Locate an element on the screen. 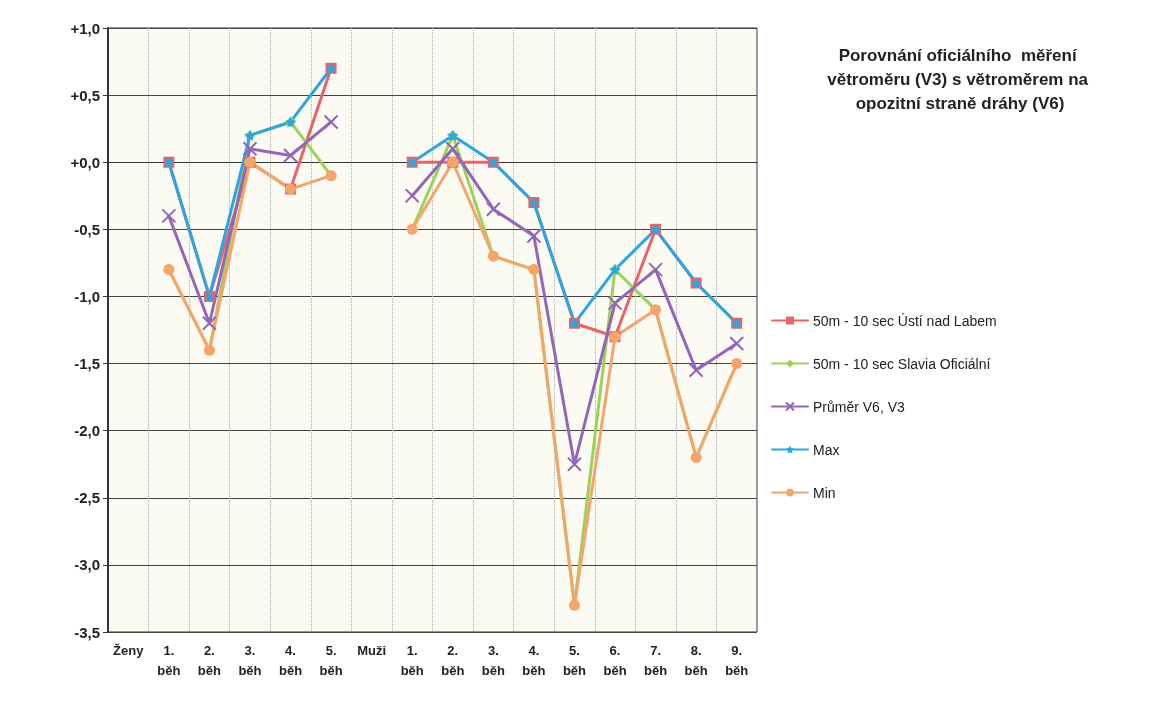  legend-label: 50m - 10 sec Slavia Oficiální is located at coordinates (902, 363).